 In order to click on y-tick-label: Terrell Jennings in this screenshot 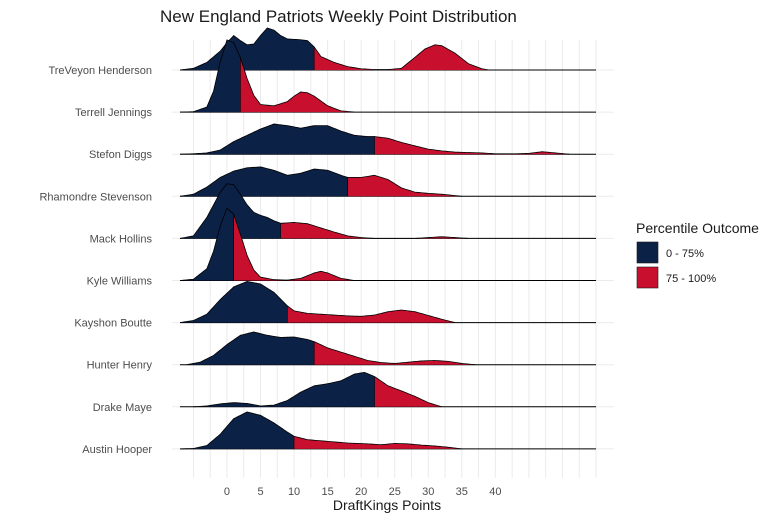, I will do `click(114, 113)`.